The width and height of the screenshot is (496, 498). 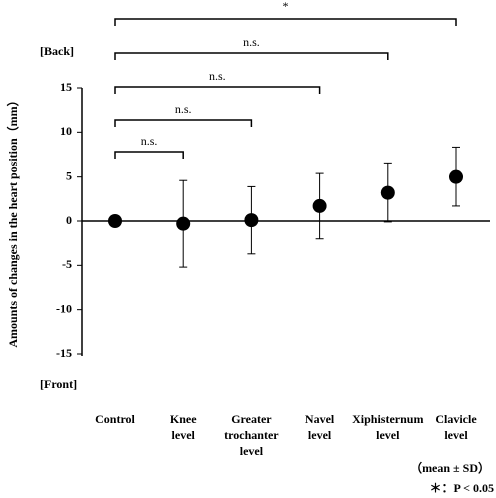 What do you see at coordinates (58, 384) in the screenshot?
I see `front-label: [Front]` at bounding box center [58, 384].